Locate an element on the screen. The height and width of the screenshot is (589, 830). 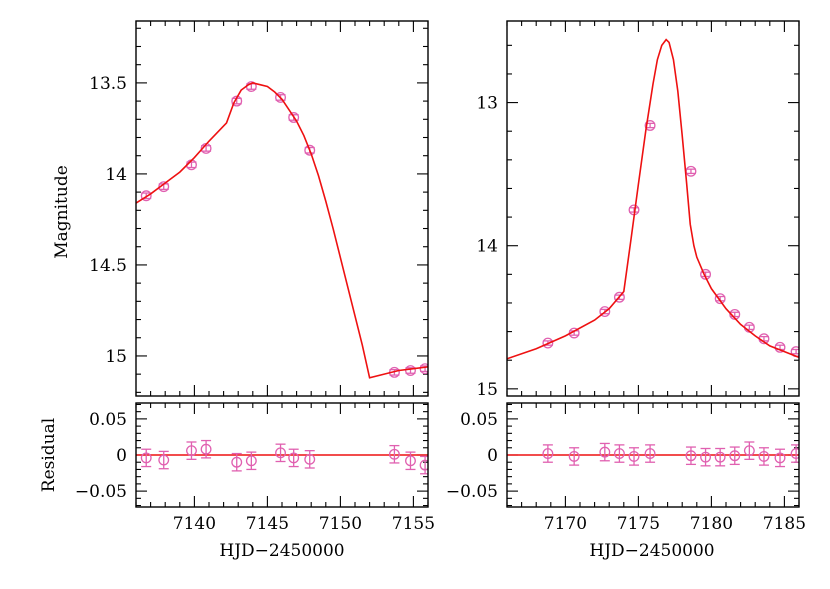
y-tick-label: 13.5 is located at coordinates (108, 84).